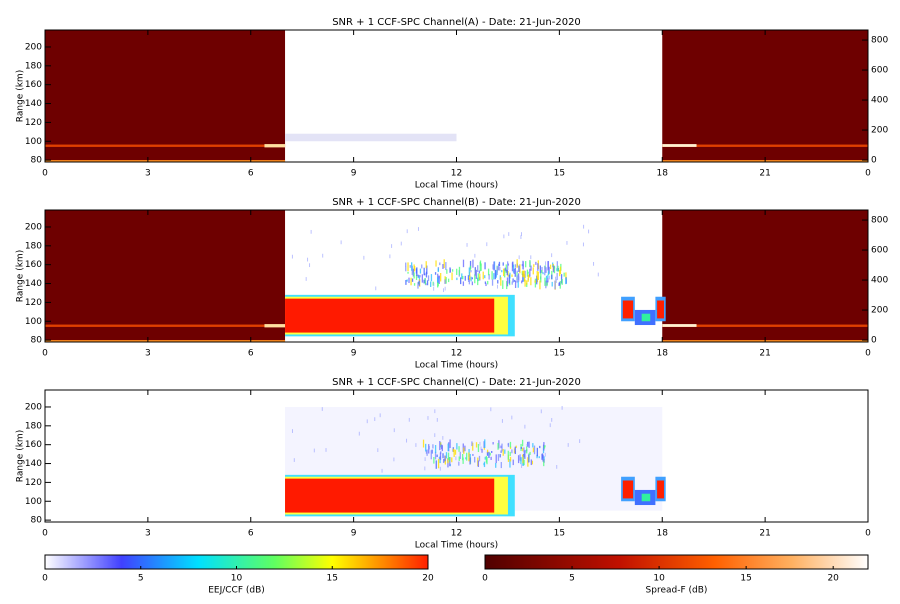 This screenshot has height=604, width=900. I want to click on plot-area, so click(475, 461).